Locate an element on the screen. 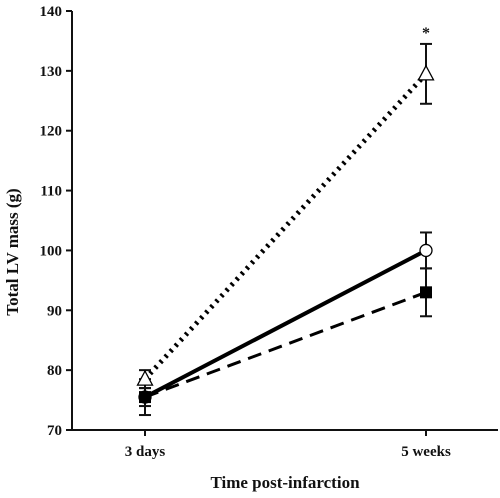 This screenshot has height=498, width=500. y-axis-title: Total LV mass (g) is located at coordinates (12, 251).